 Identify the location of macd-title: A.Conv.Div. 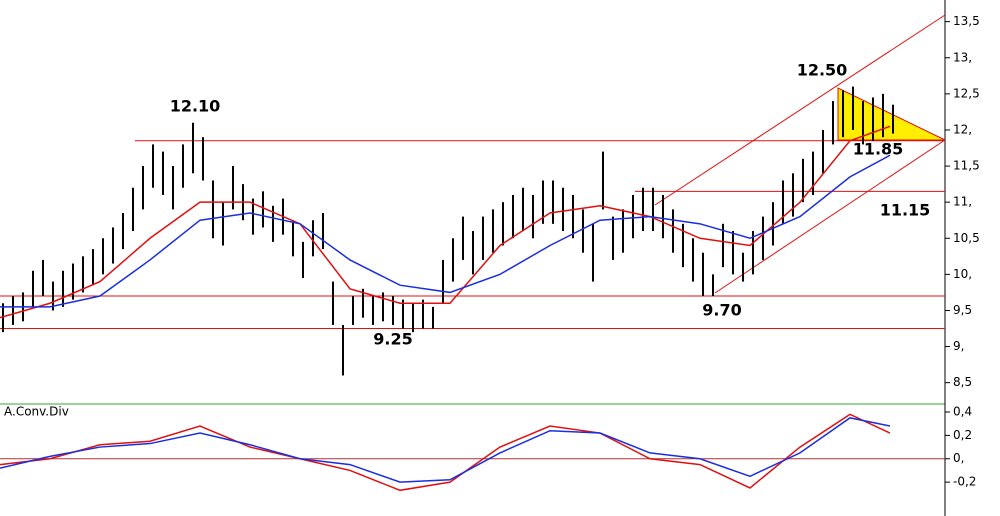
(36, 412).